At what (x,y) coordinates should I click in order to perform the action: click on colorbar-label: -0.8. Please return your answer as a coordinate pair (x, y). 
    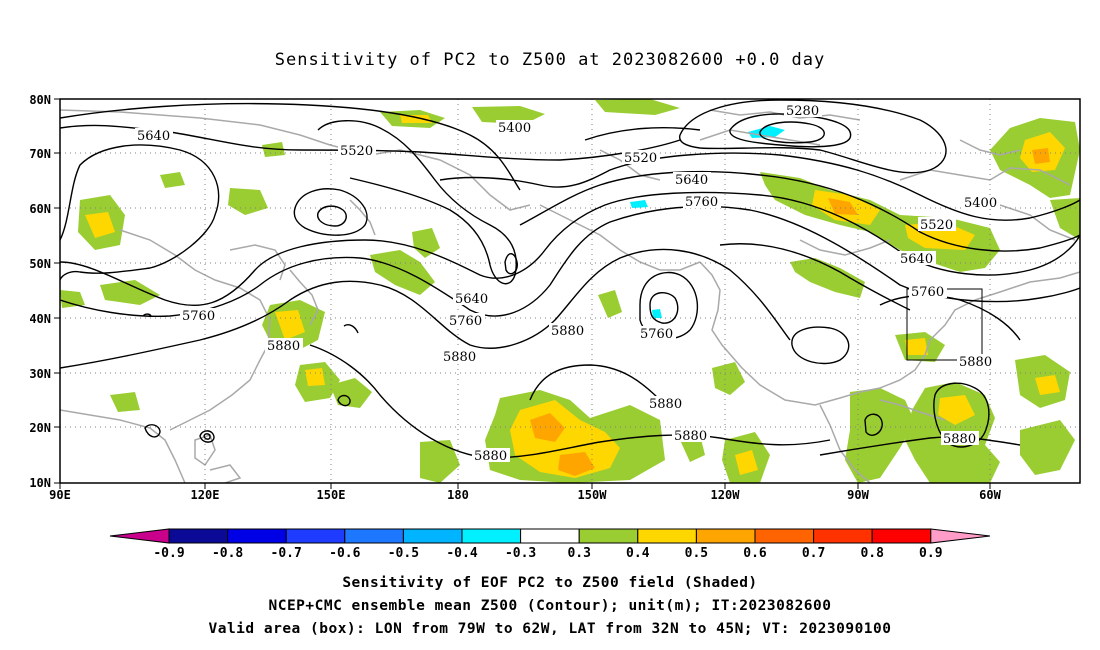
    Looking at the image, I should click on (227, 553).